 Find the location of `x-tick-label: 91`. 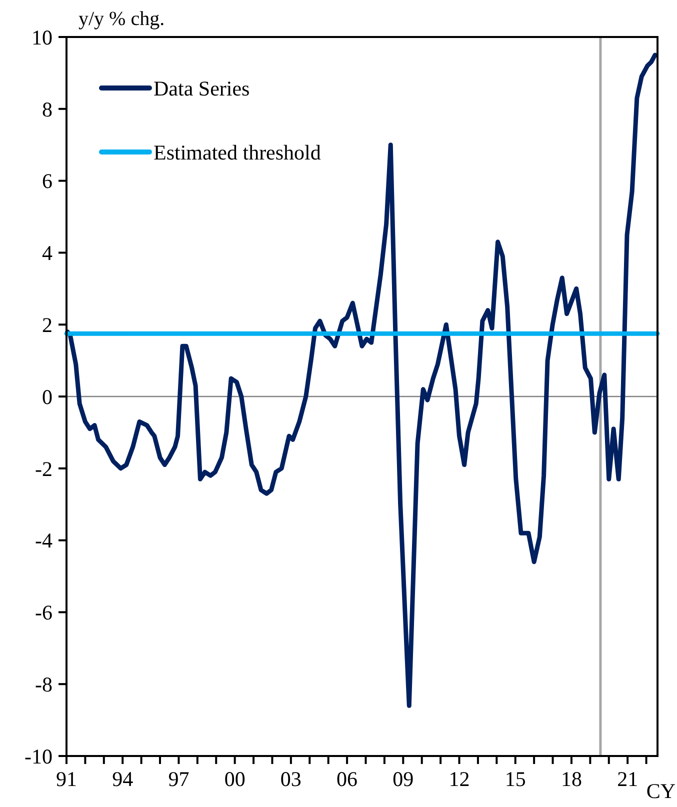

x-tick-label: 91 is located at coordinates (66, 779).